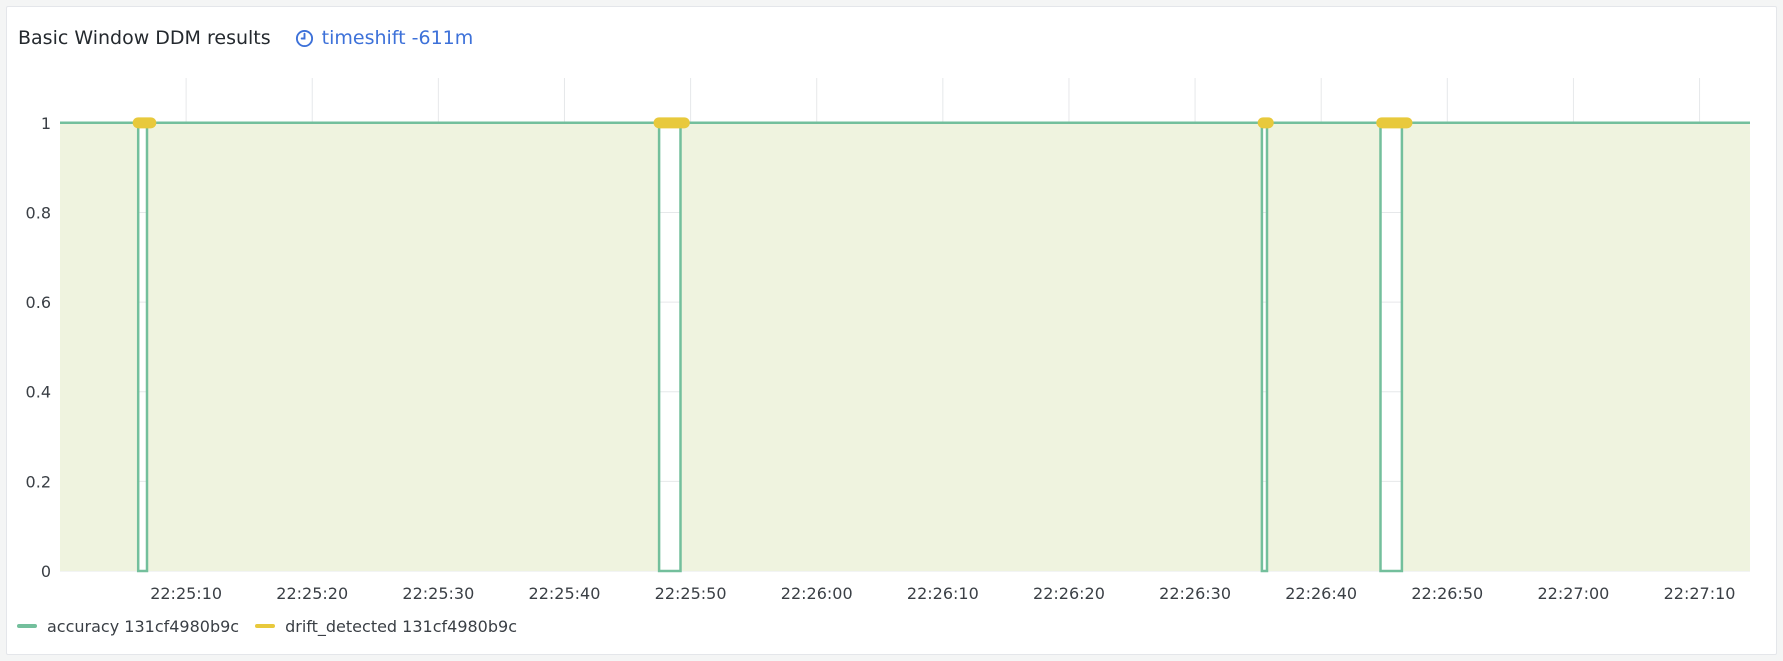 This screenshot has width=1783, height=661. What do you see at coordinates (1321, 593) in the screenshot?
I see `x-tick-label: 22:26:40` at bounding box center [1321, 593].